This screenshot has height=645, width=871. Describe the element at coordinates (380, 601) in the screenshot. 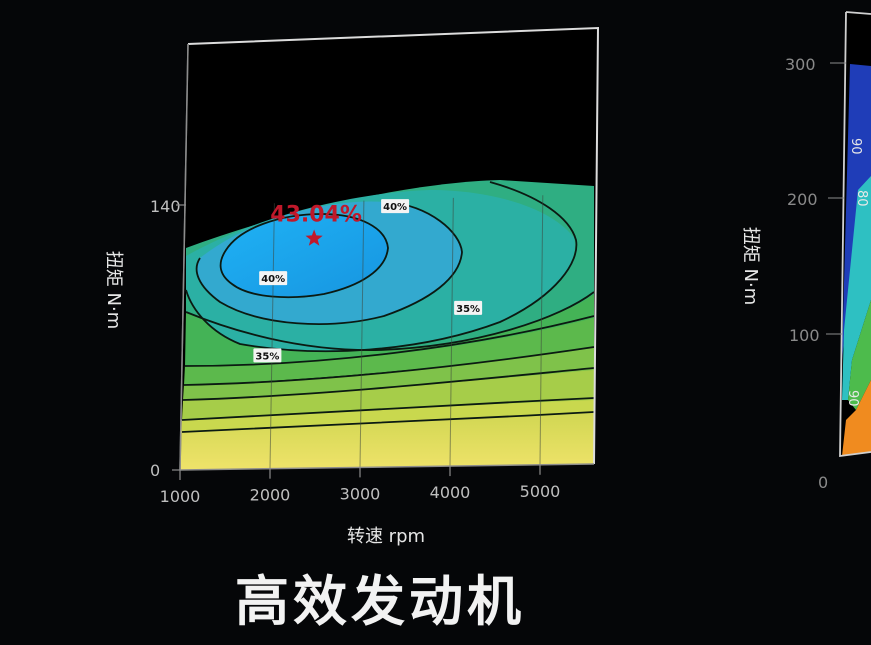

I see `slide-caption: 高效发动机` at that location.